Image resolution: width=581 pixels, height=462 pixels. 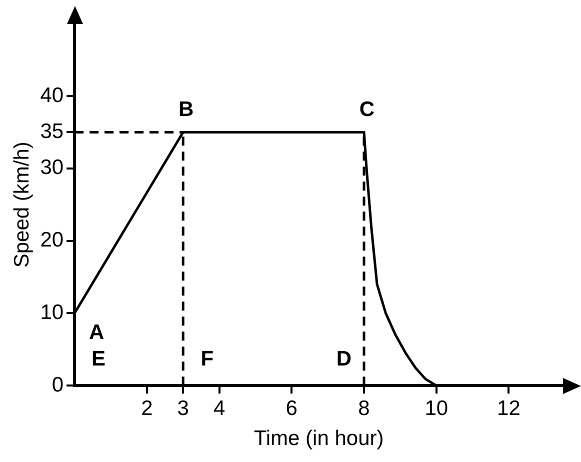 What do you see at coordinates (22, 205) in the screenshot?
I see `y-axis-title: Speed (km/h)` at bounding box center [22, 205].